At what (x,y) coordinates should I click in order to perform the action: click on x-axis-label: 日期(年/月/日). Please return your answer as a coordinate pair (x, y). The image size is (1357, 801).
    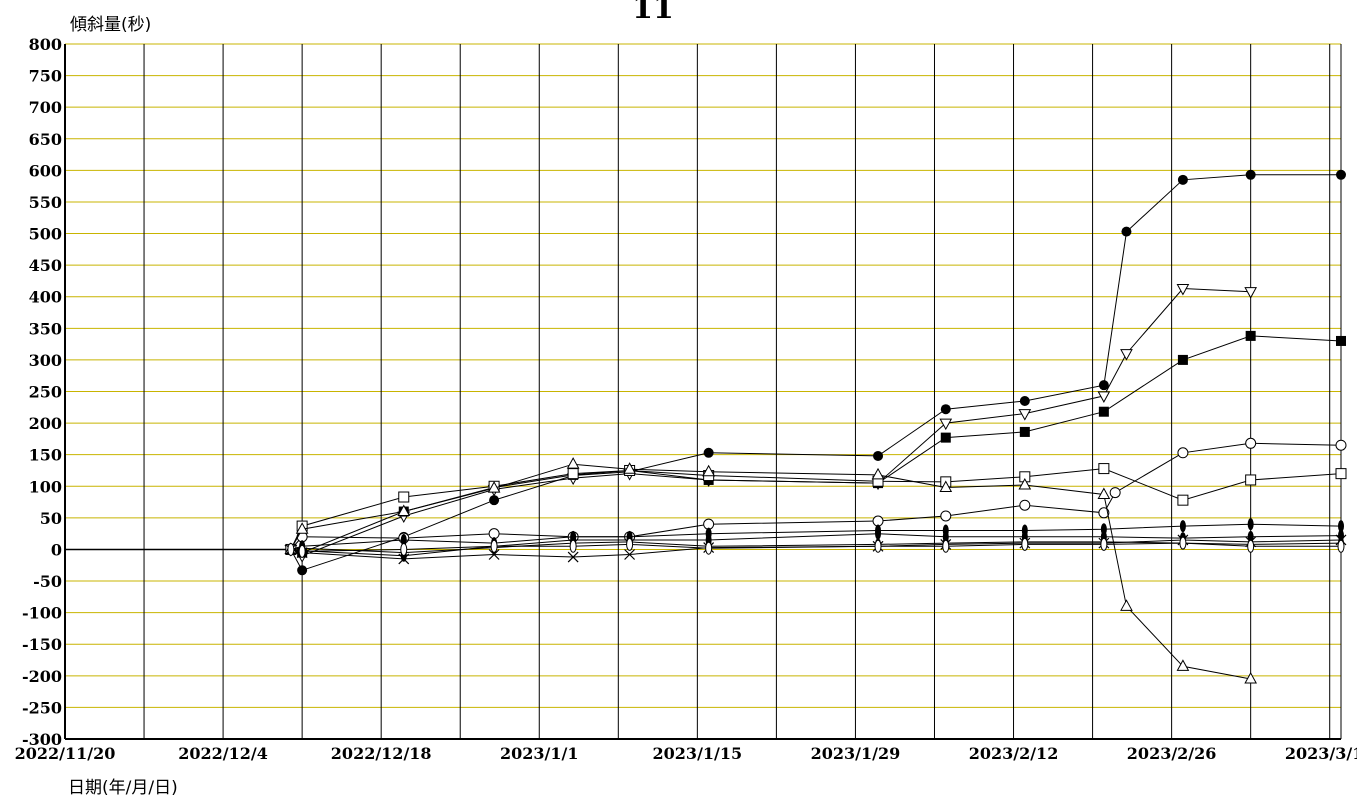
    Looking at the image, I should click on (123, 788).